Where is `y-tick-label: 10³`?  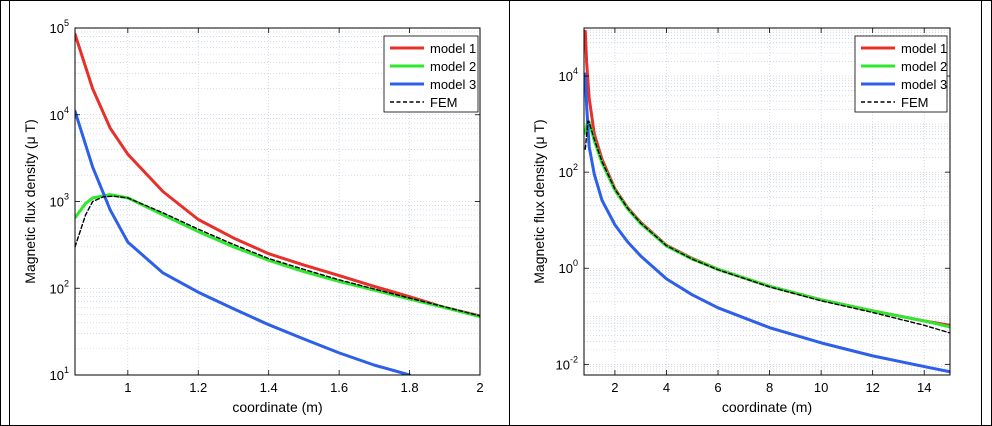
y-tick-label: 10³ is located at coordinates (59, 201).